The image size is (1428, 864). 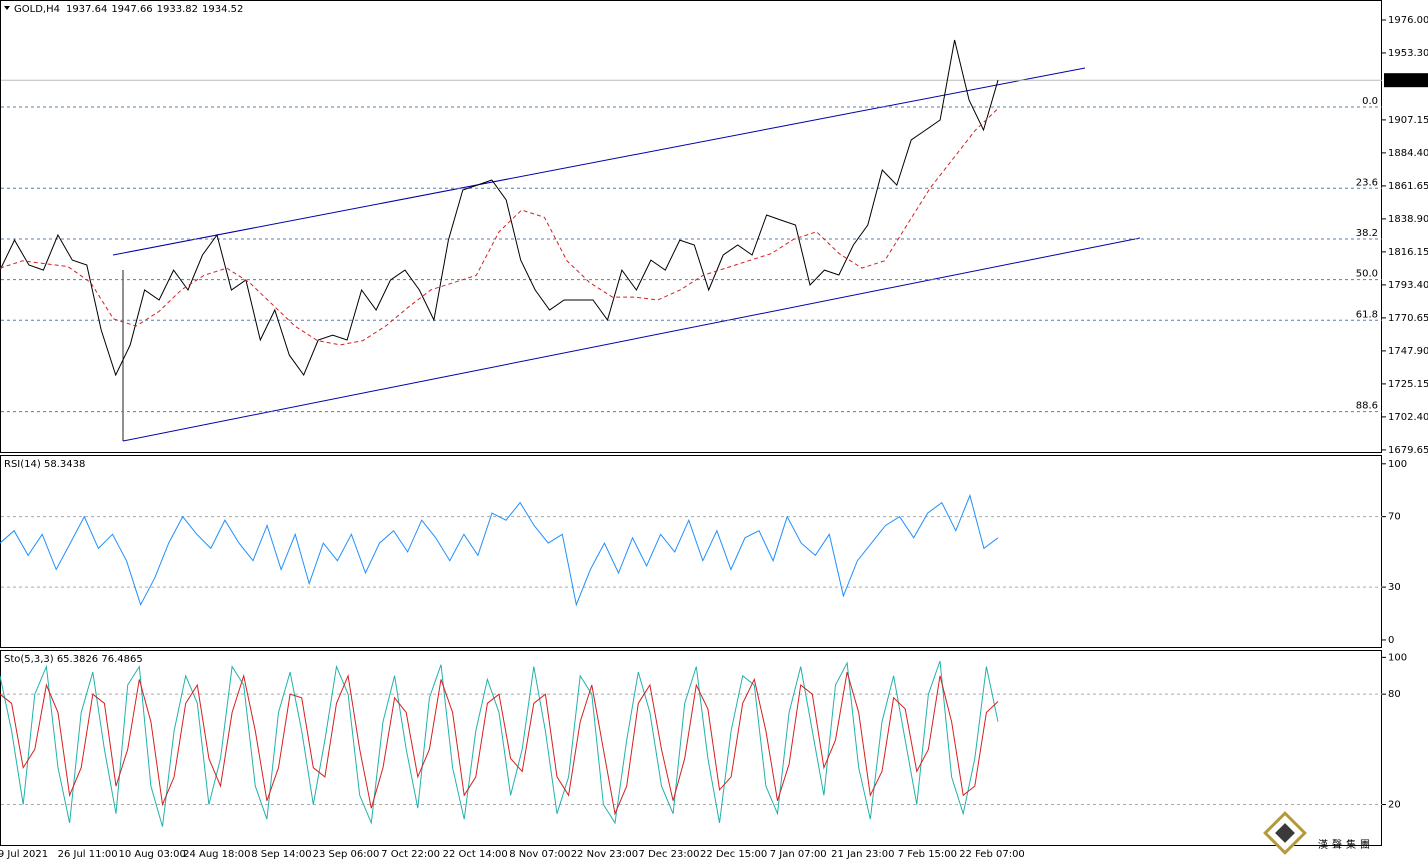 I want to click on fib-label: 61.8, so click(x=1367, y=314).